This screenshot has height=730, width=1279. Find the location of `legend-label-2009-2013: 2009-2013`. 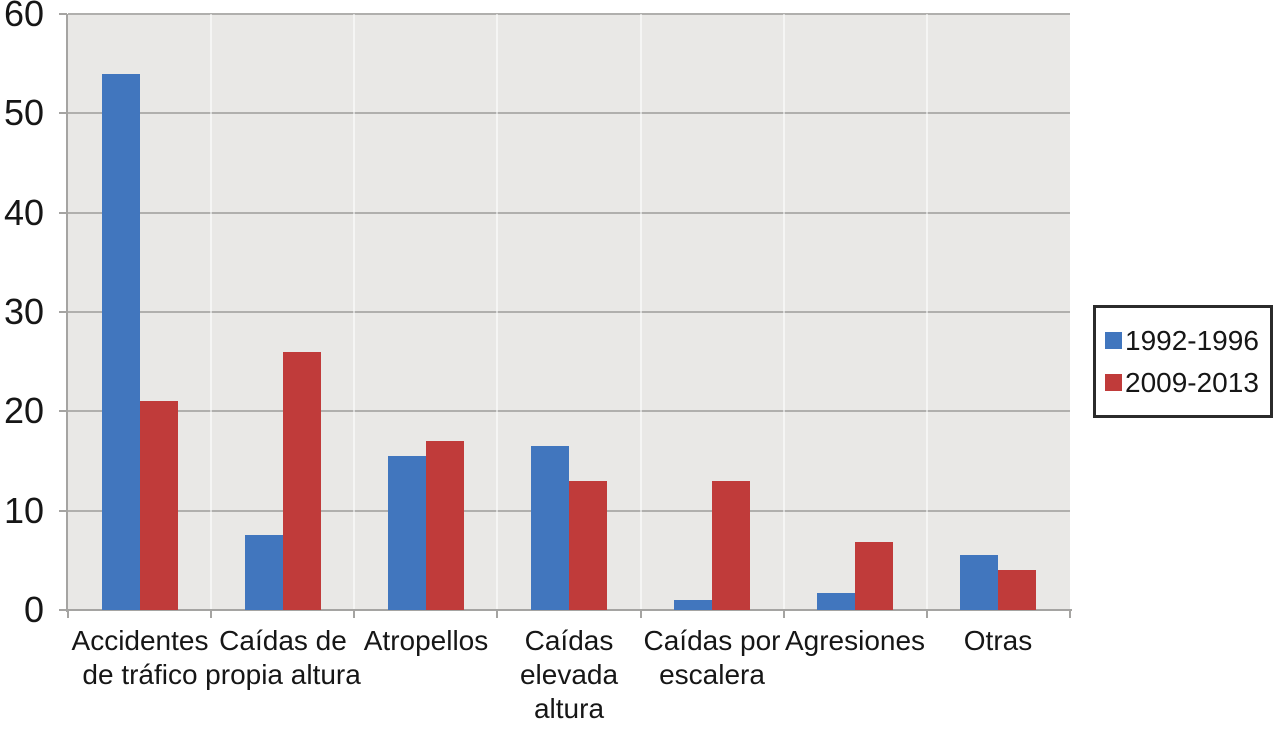

legend-label-2009-2013: 2009-2013 is located at coordinates (1192, 382).